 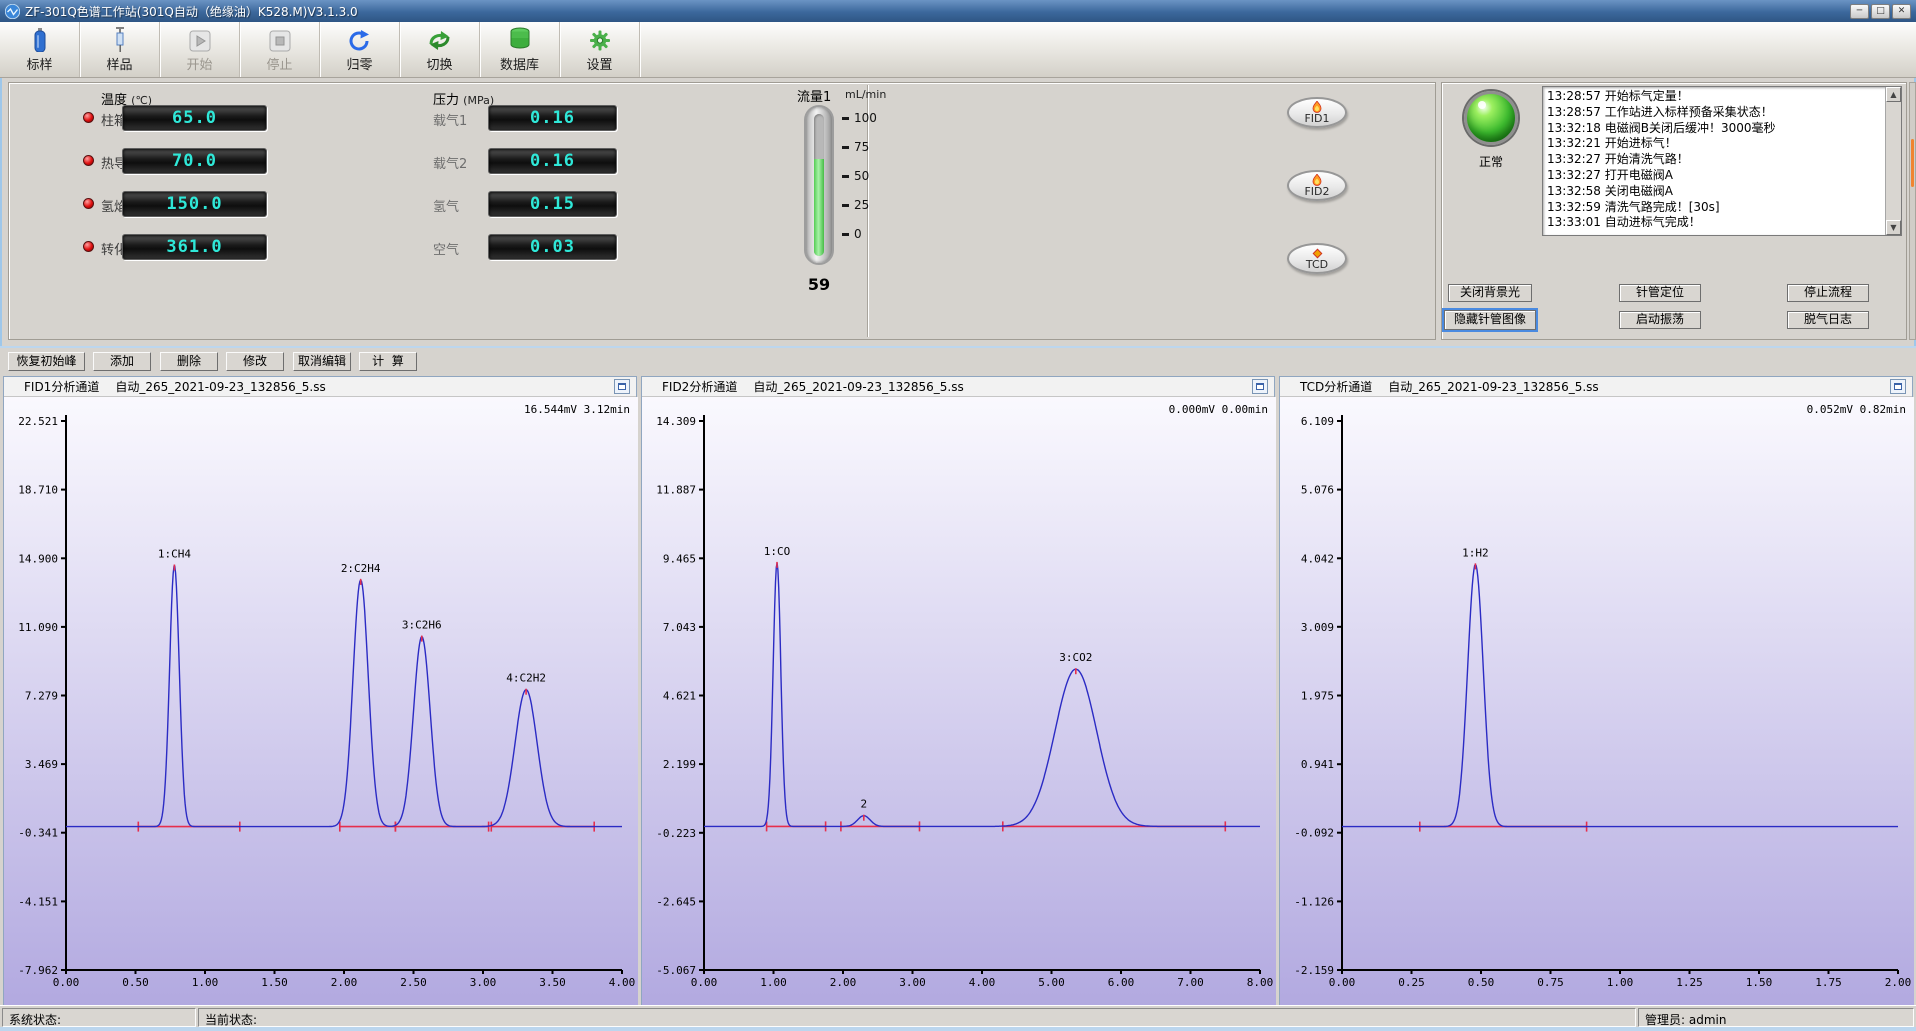 What do you see at coordinates (1475, 552) in the screenshot?
I see `svg-text: 1:H2` at bounding box center [1475, 552].